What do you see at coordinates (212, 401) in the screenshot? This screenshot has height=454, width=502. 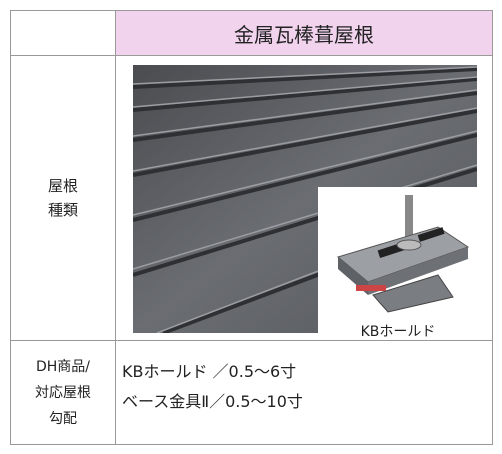 I see `product-line: ベース金具Ⅱ／0.5～10寸` at bounding box center [212, 401].